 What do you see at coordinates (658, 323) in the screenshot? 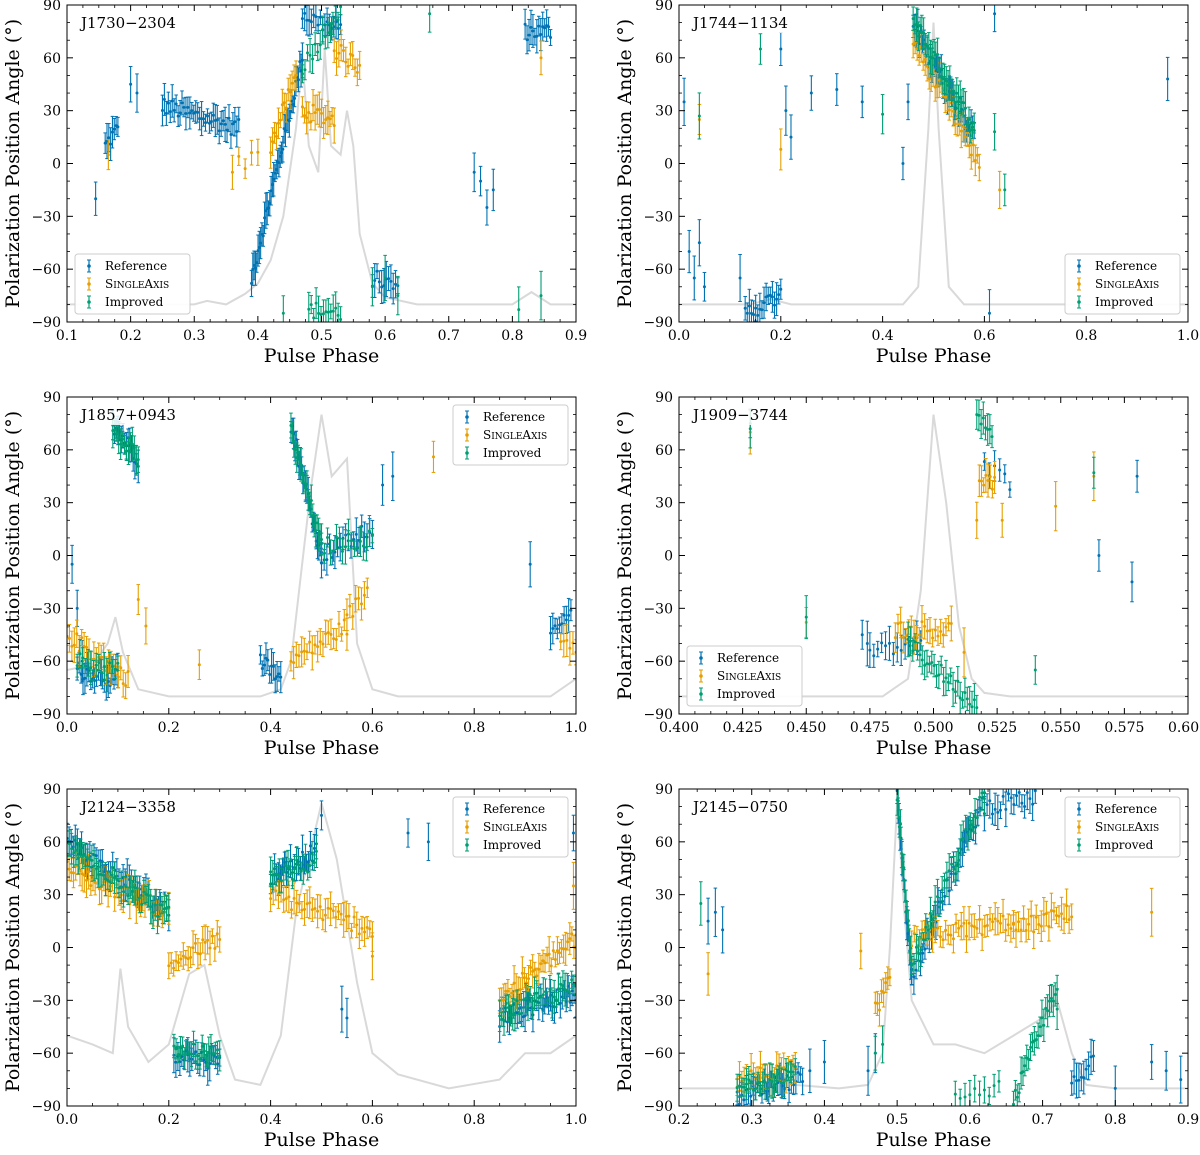
I see `y-tick-label: −90` at bounding box center [658, 323].